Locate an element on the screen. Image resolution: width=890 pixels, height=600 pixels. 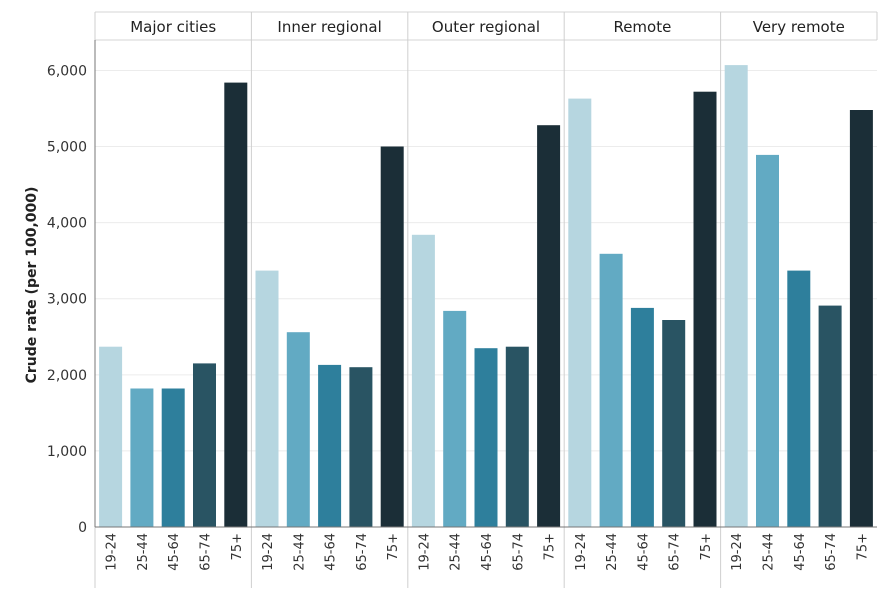
y-tick-label: 2,000 is located at coordinates (67, 376).